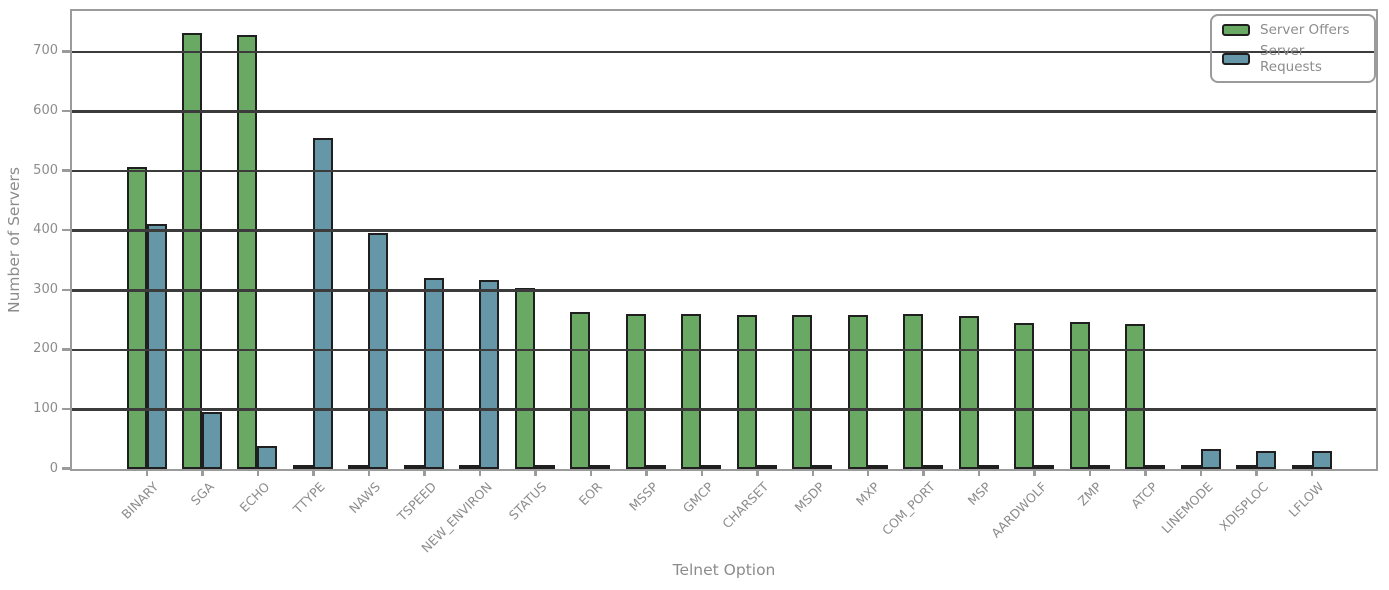 The width and height of the screenshot is (1389, 590). I want to click on y-tick-label-100: 100, so click(45, 408).